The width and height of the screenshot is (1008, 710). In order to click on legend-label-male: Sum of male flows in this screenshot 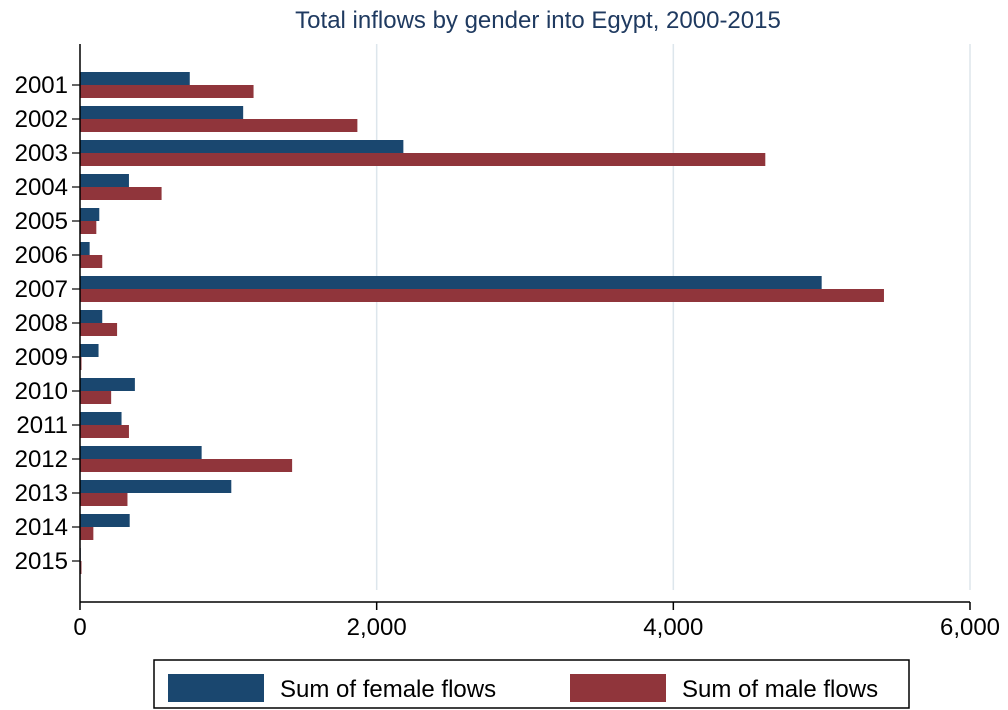, I will do `click(780, 689)`.